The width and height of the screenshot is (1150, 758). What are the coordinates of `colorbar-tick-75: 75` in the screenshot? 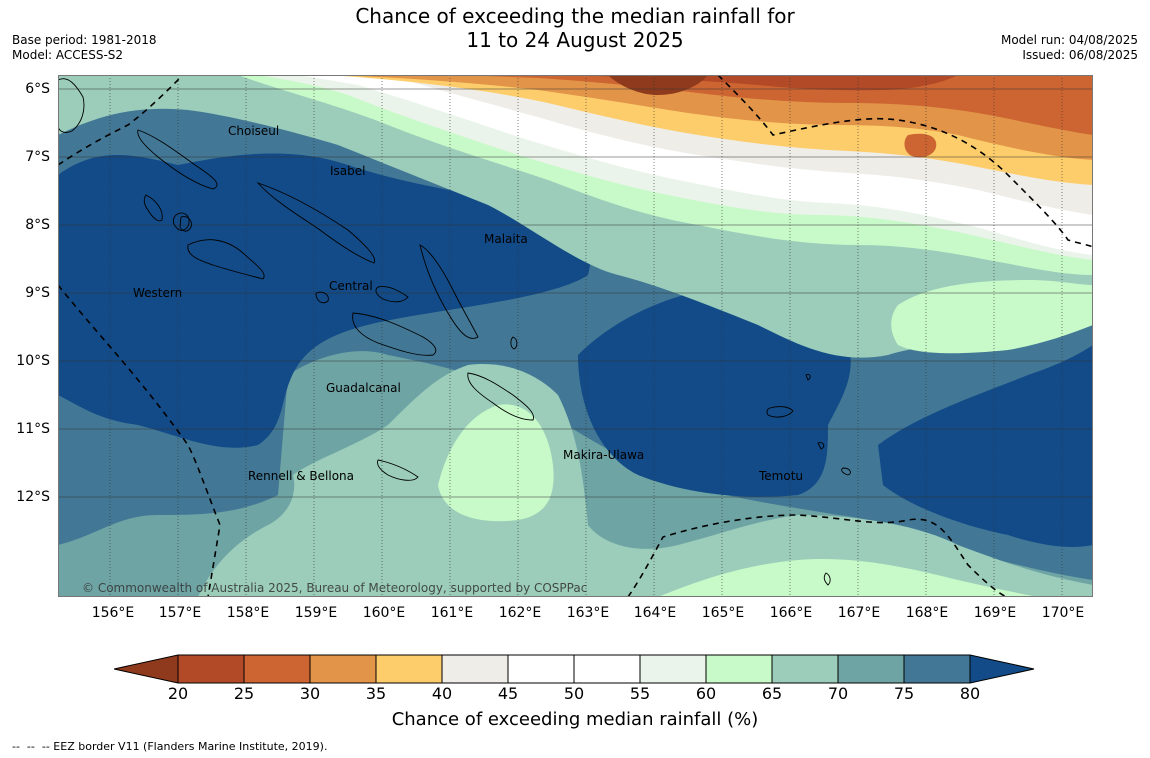 It's located at (904, 693).